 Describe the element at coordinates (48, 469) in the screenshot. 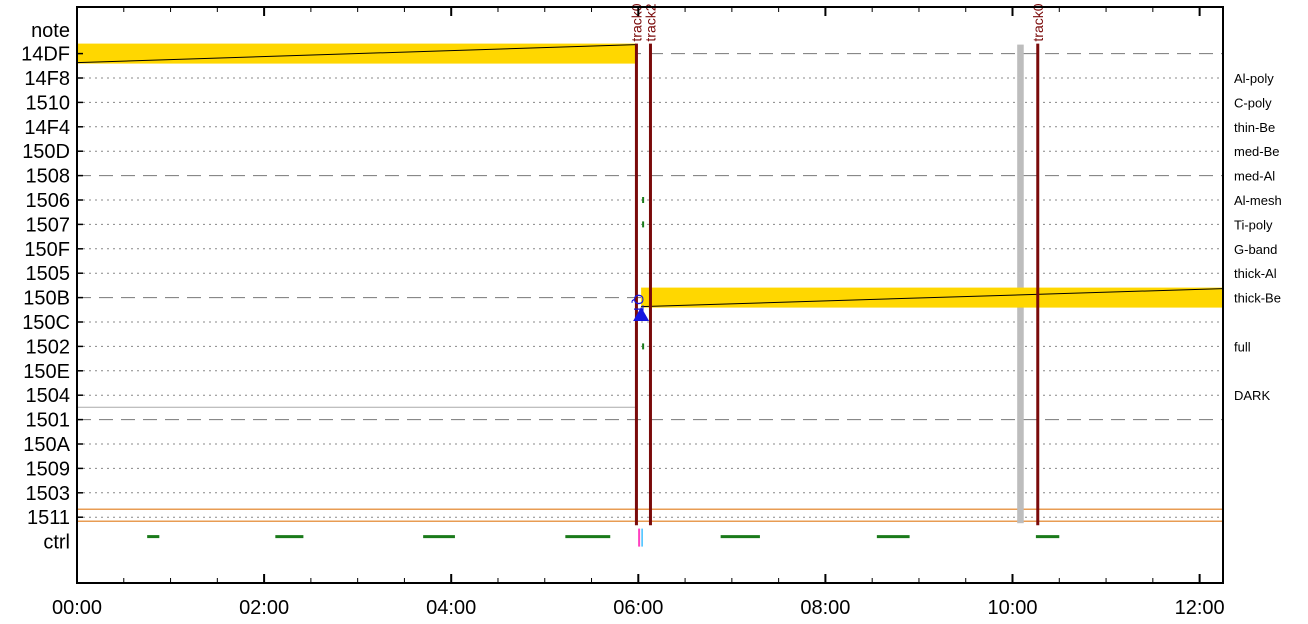

I see `y-row-label: 1509` at that location.